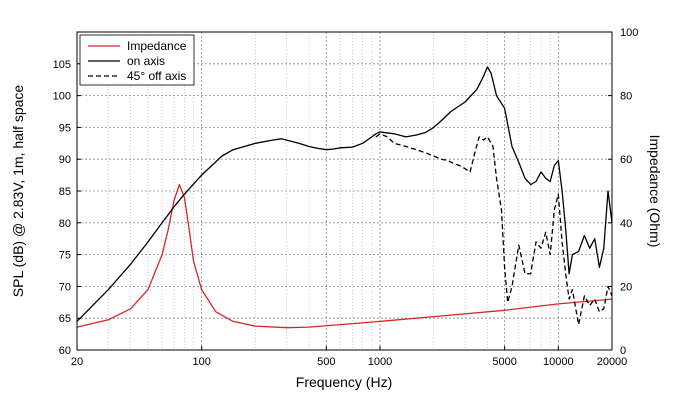 This screenshot has width=689, height=413. I want to click on y-tick-label: 105, so click(62, 65).